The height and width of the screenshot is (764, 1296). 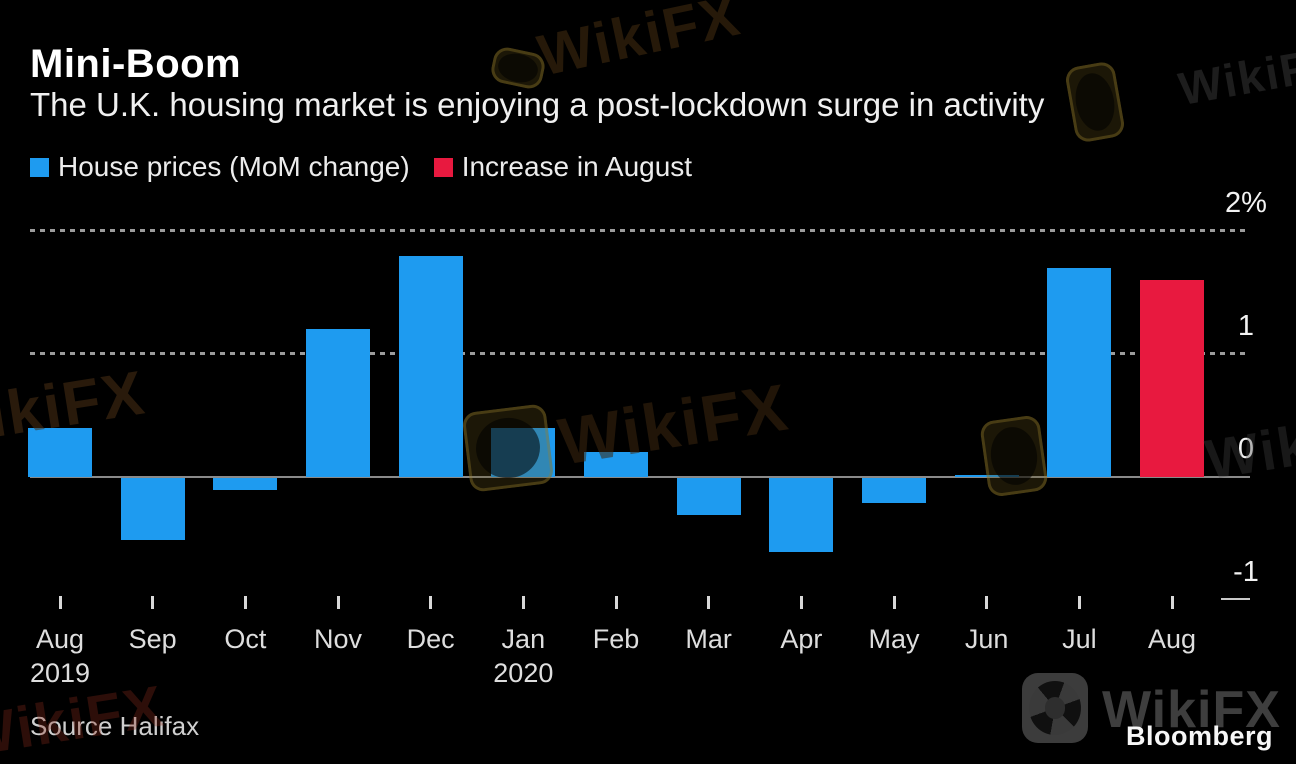 I want to click on zero-axis-line, so click(x=640, y=477).